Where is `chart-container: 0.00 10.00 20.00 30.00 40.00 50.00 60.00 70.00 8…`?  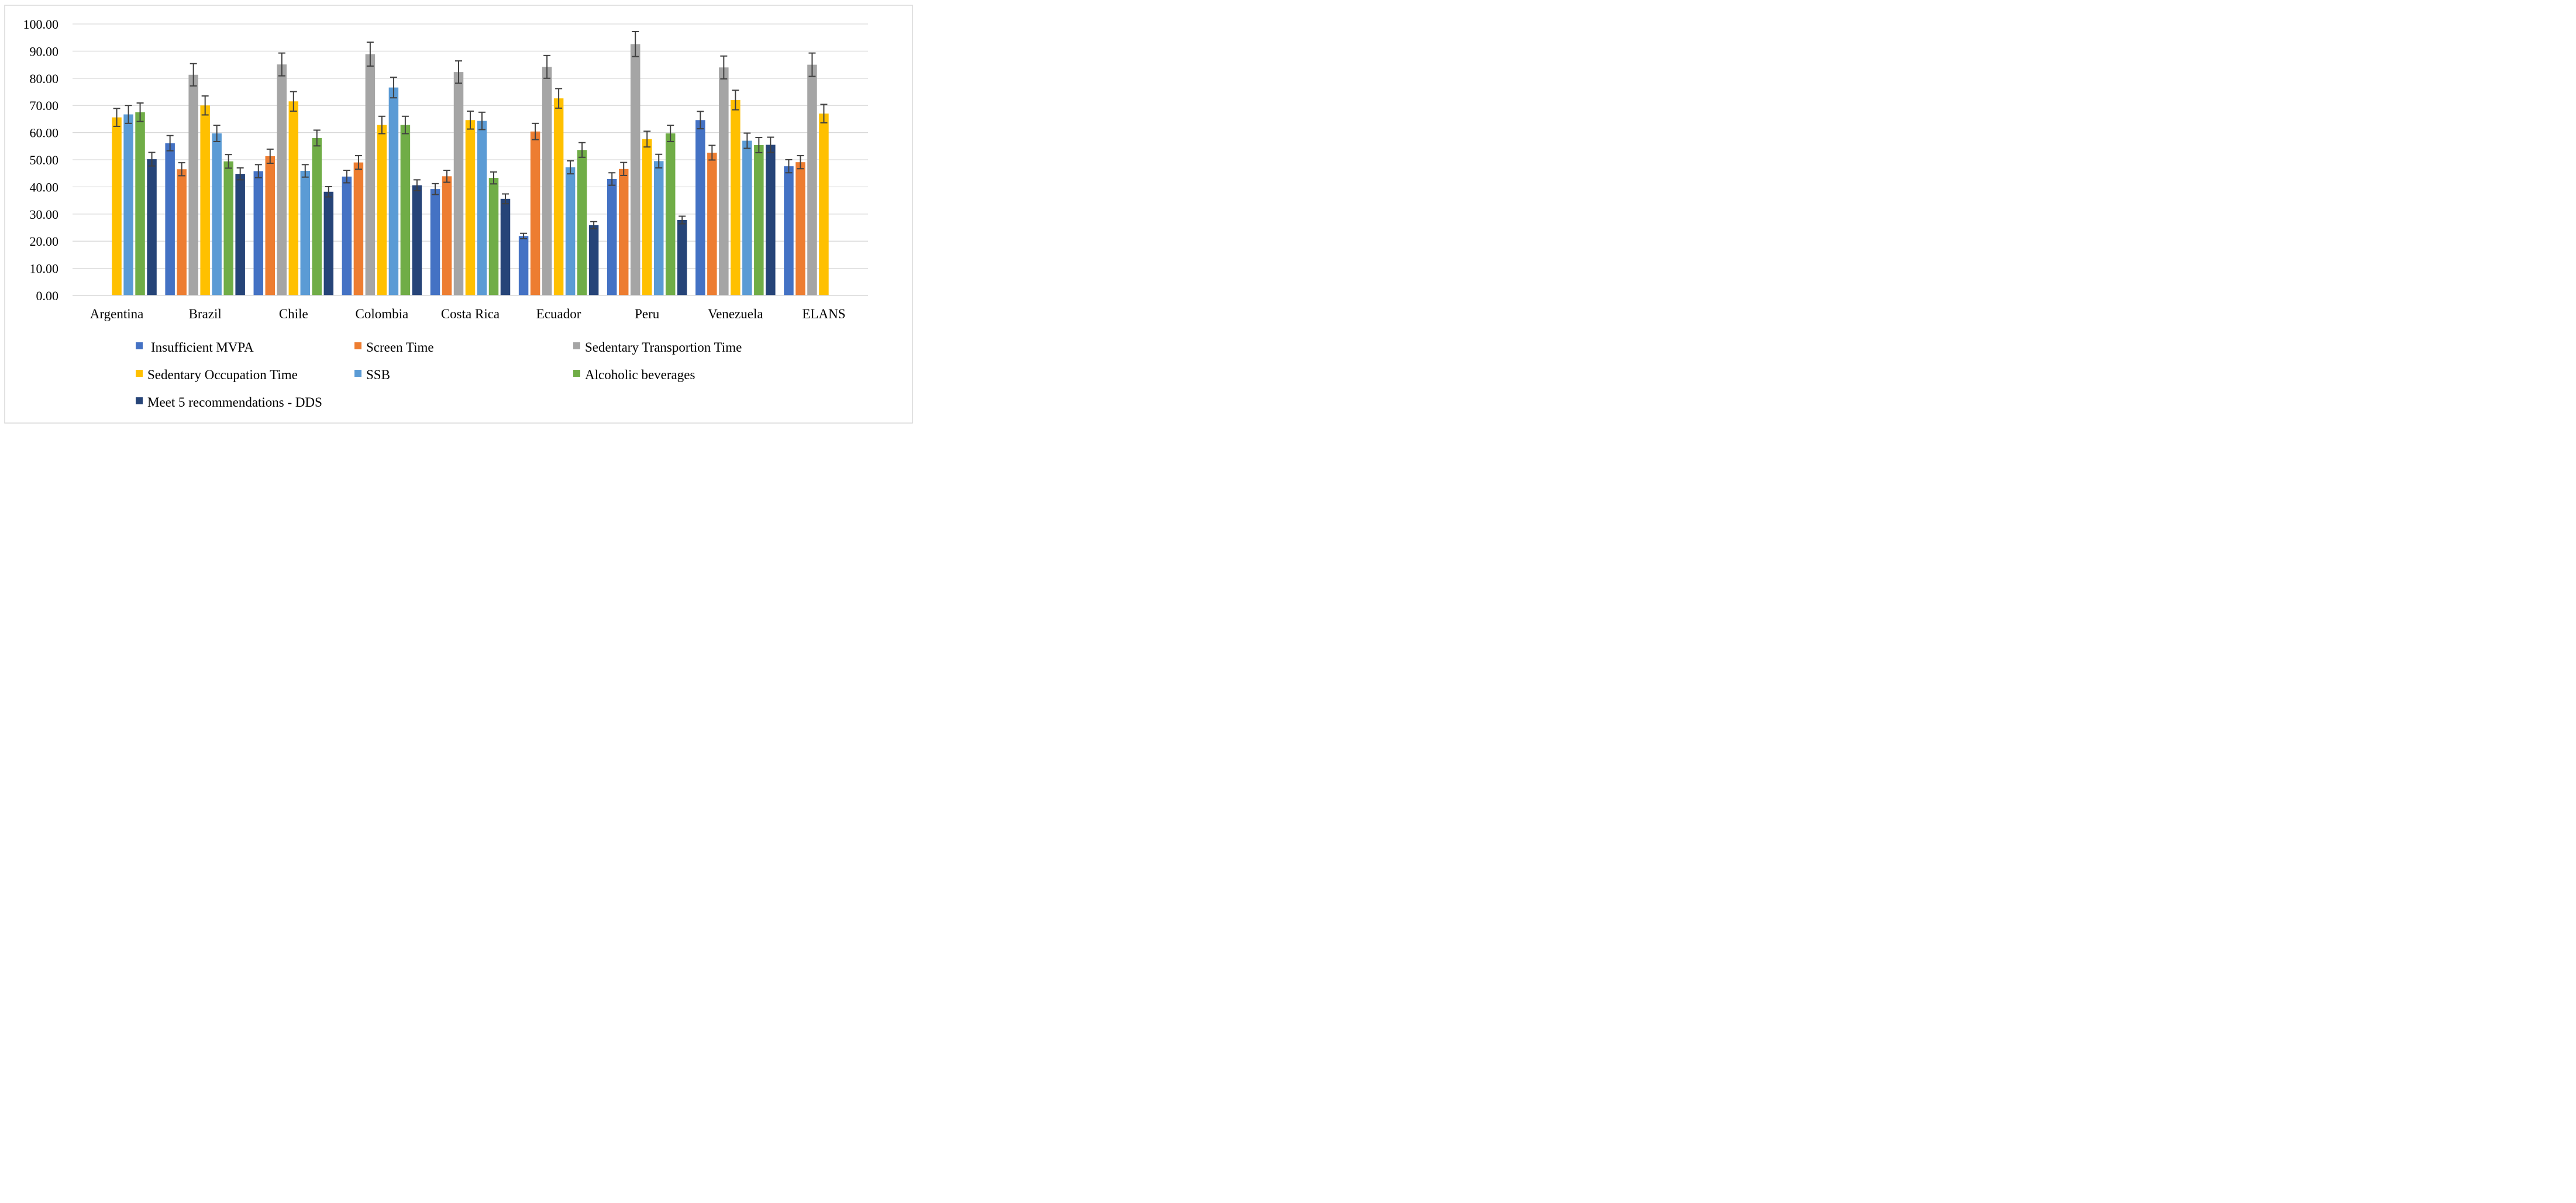
chart-container: 0.00 10.00 20.00 30.00 40.00 50.00 60.00 70.00 8… is located at coordinates (458, 214).